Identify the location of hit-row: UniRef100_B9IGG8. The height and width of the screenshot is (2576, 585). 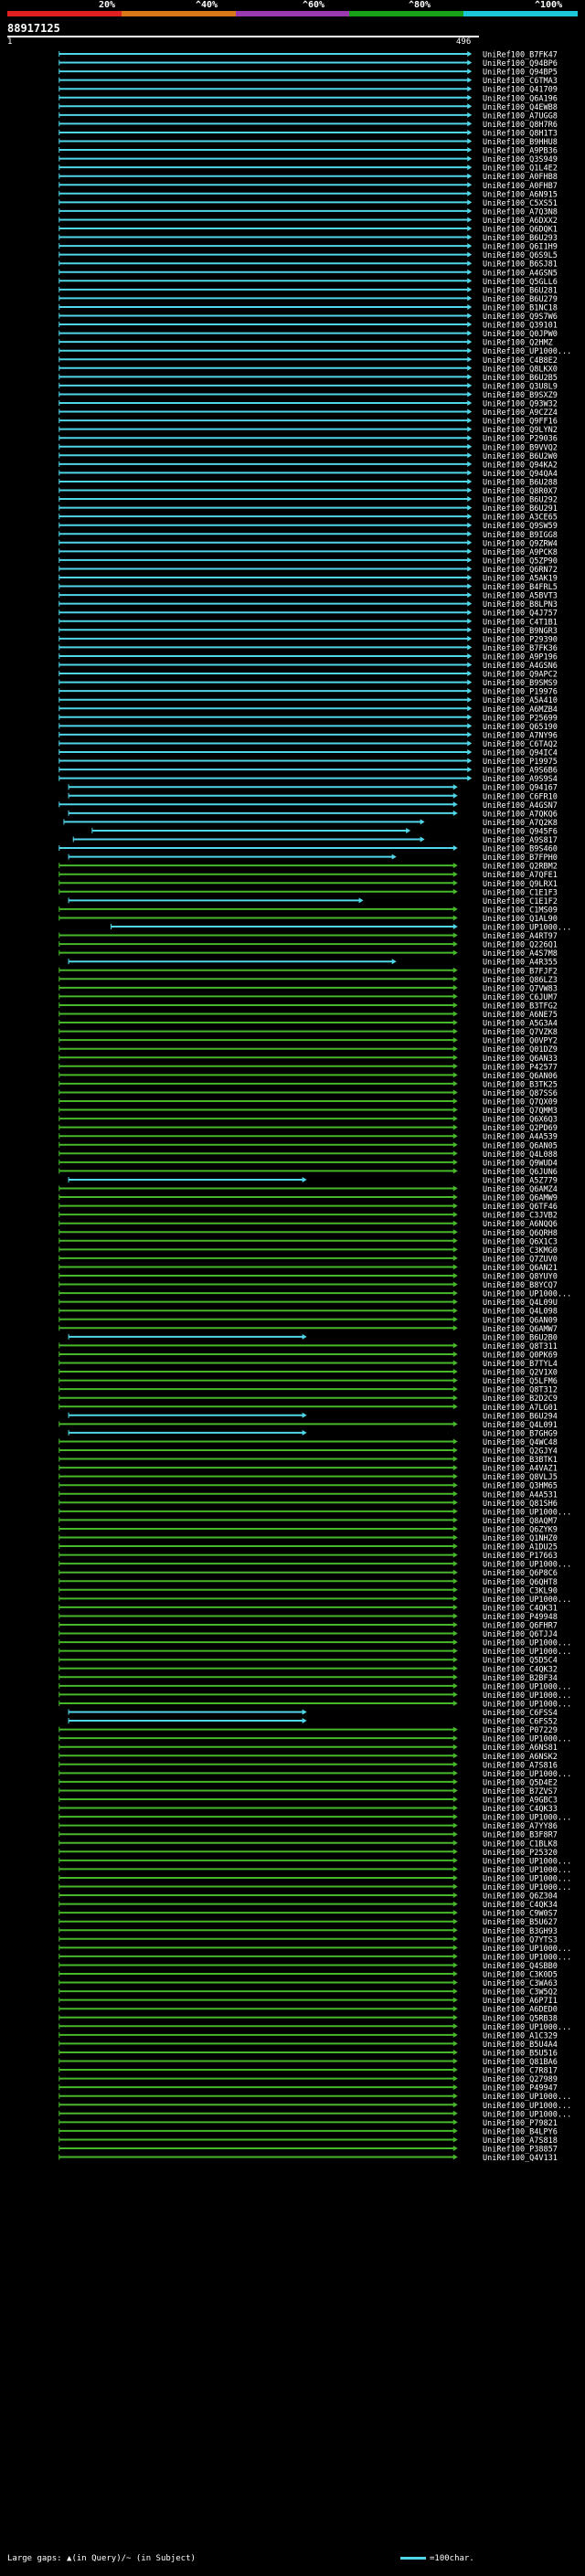
(308, 535).